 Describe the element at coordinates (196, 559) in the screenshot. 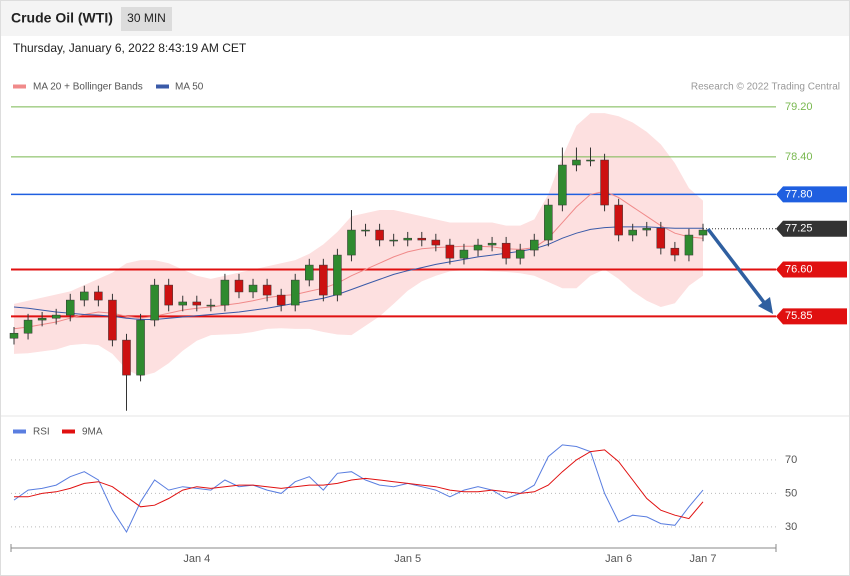

I see `x-tick-label: Jan 4` at that location.